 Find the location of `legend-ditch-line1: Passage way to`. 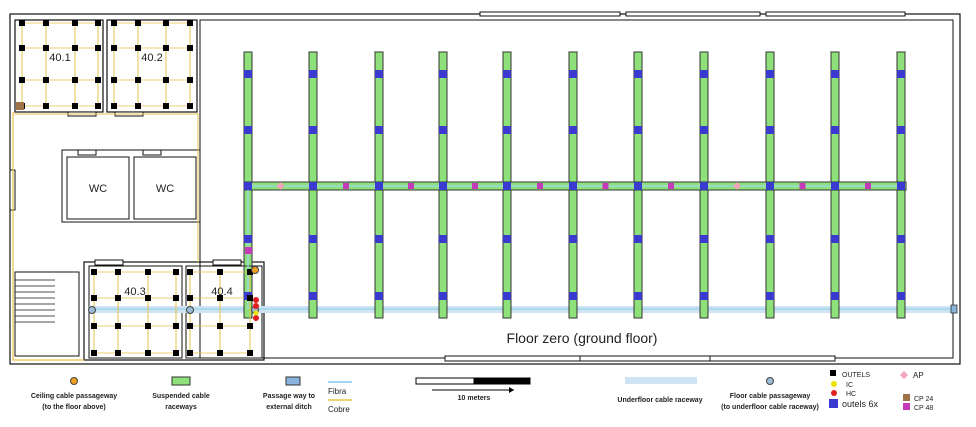

legend-ditch-line1: Passage way to is located at coordinates (289, 396).